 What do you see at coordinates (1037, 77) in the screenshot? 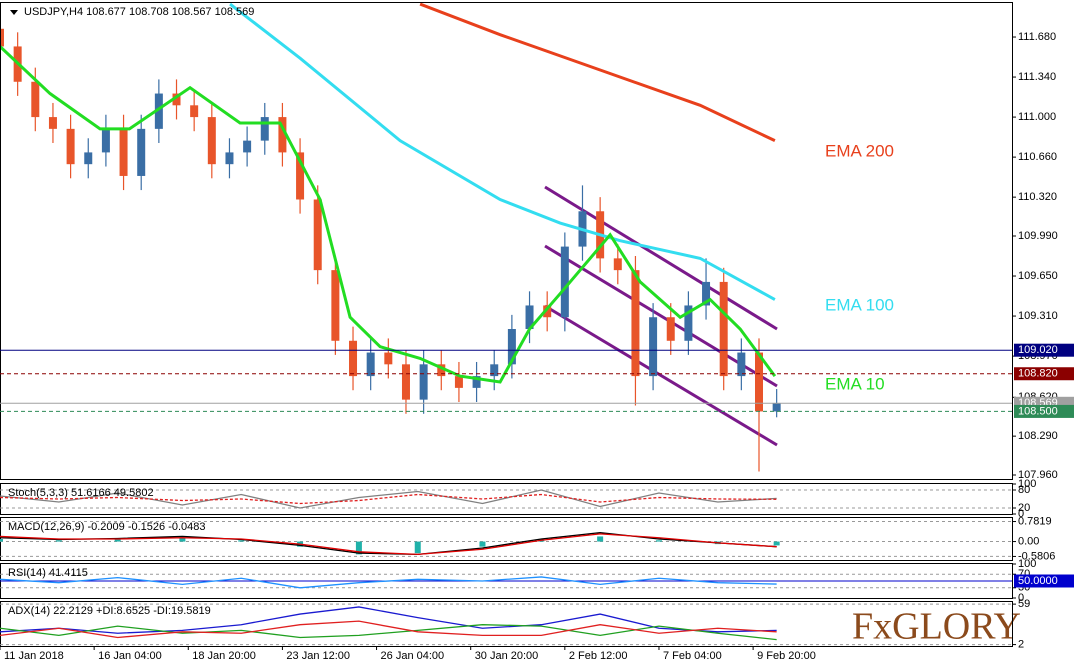
I see `y-tick-label: 111.340` at bounding box center [1037, 77].